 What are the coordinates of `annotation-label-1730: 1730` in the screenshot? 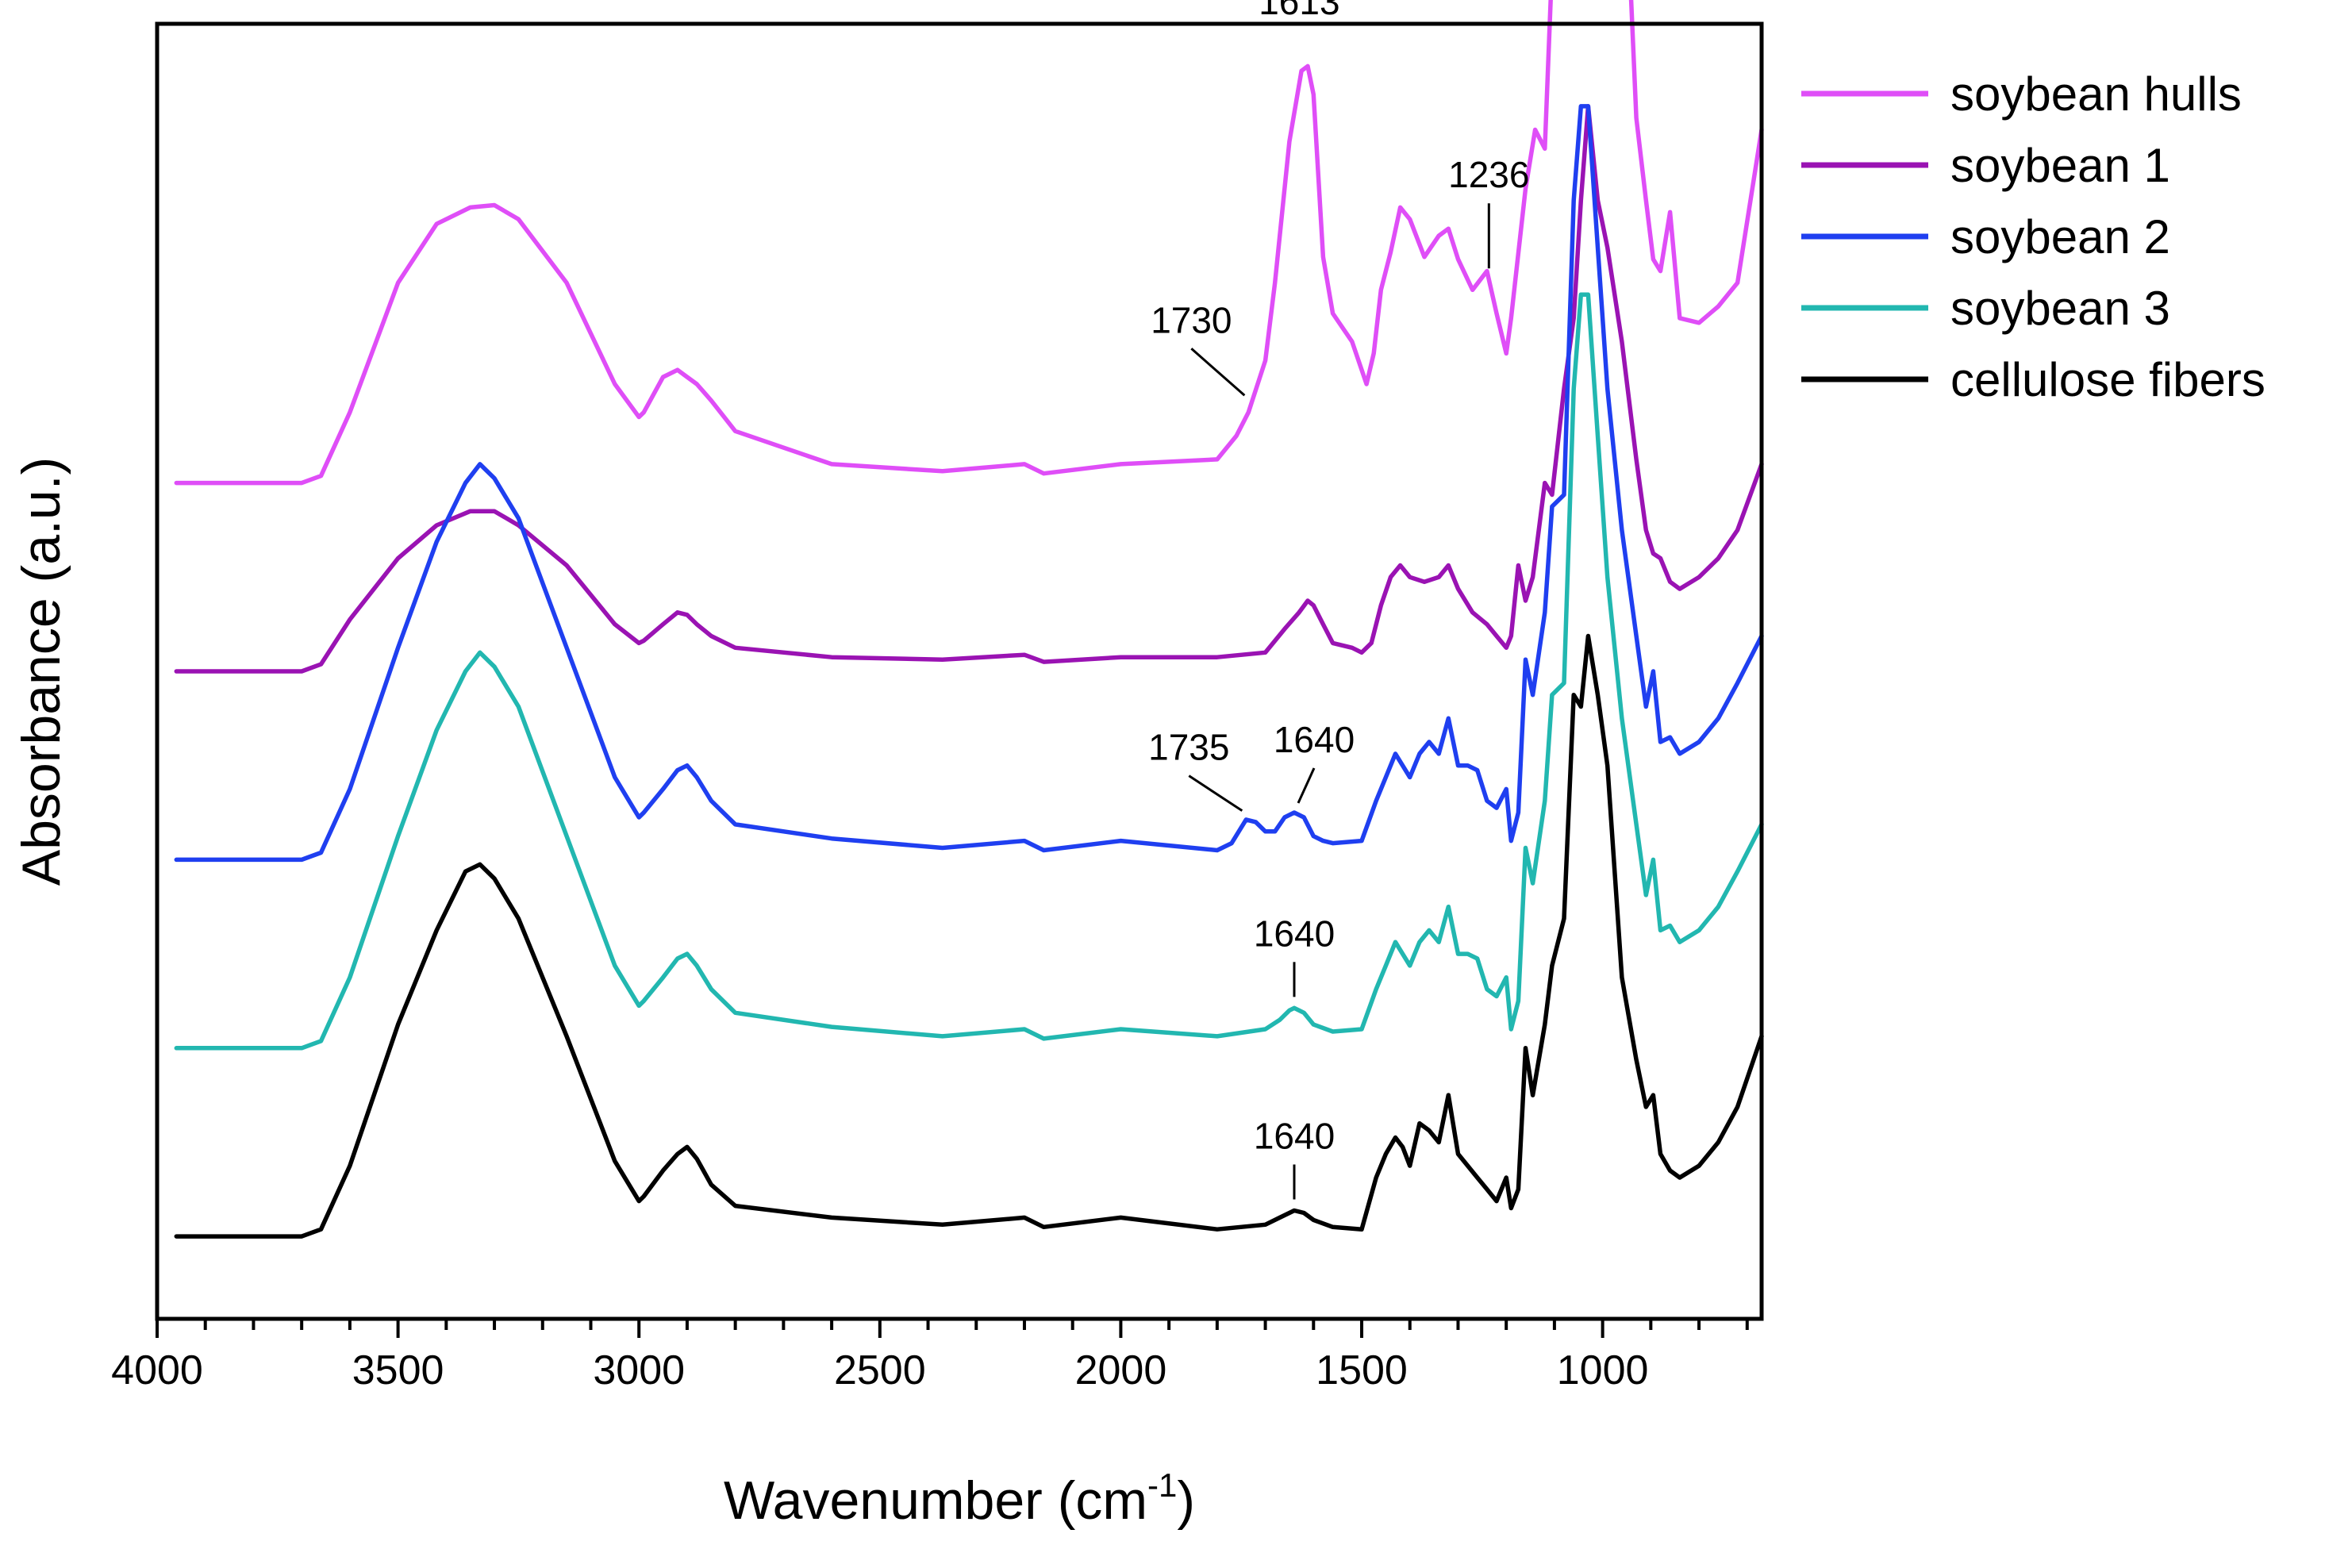 It's located at (1191, 319).